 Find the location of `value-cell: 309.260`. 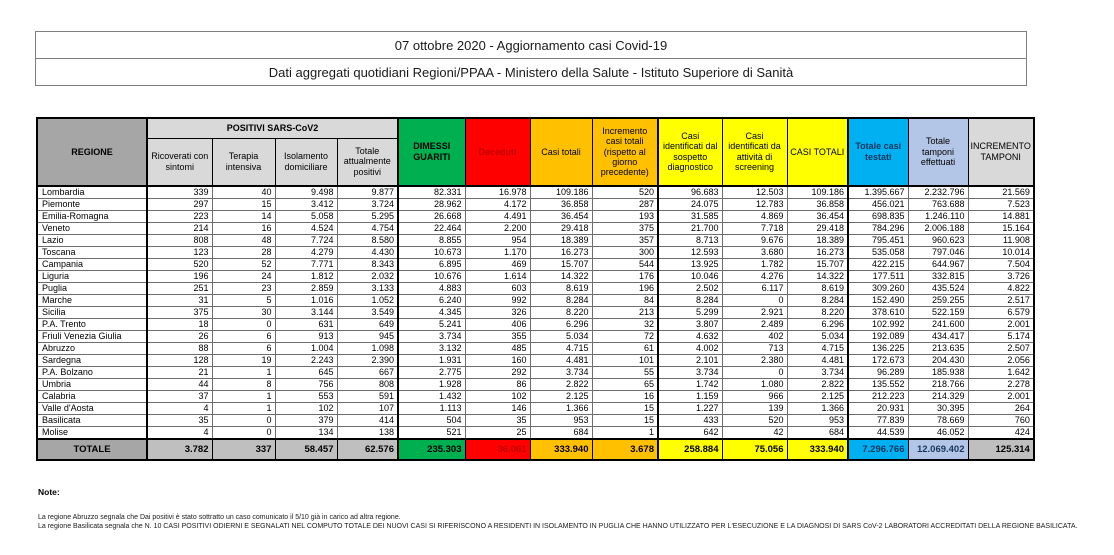

value-cell: 309.260 is located at coordinates (878, 288).